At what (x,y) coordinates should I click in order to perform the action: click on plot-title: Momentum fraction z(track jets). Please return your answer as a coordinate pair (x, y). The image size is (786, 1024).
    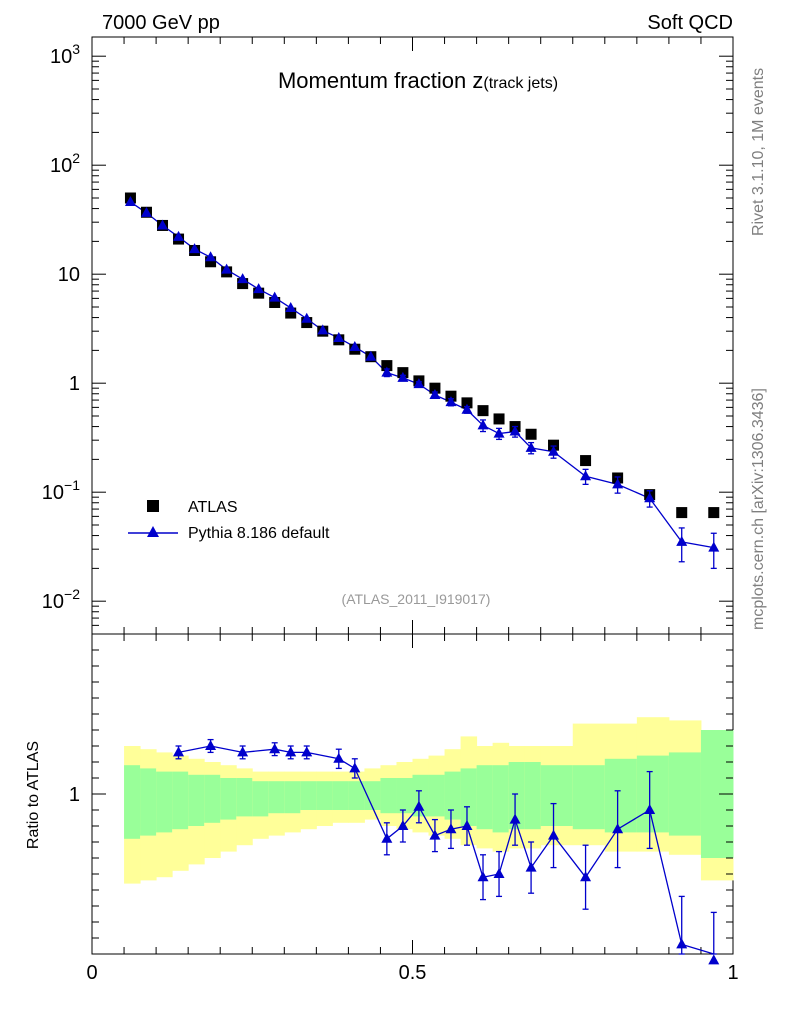
    Looking at the image, I should click on (418, 80).